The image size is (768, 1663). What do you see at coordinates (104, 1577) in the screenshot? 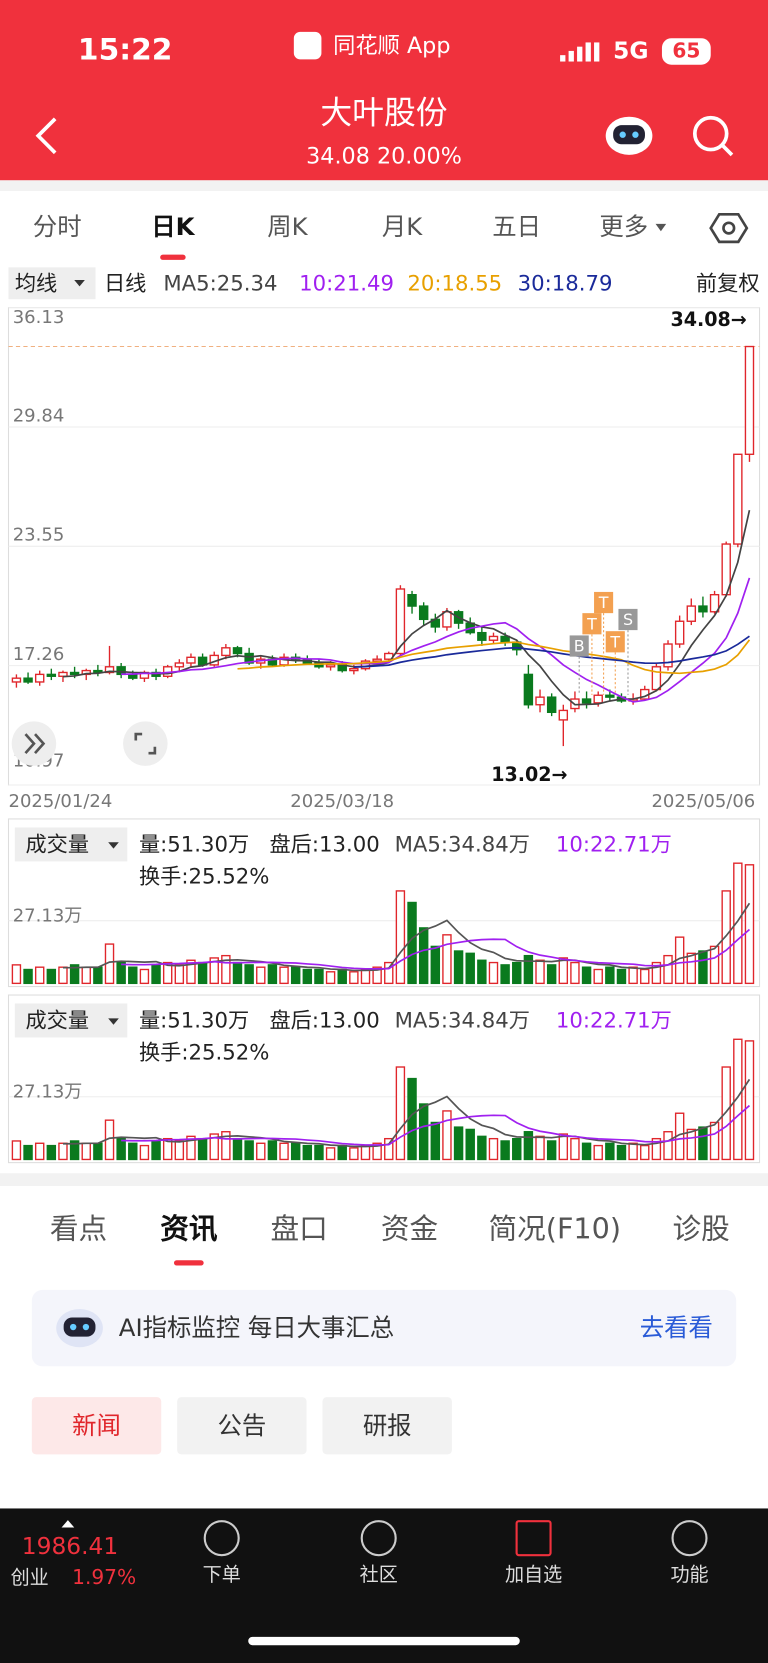
I see `index-change: 1.97%` at bounding box center [104, 1577].